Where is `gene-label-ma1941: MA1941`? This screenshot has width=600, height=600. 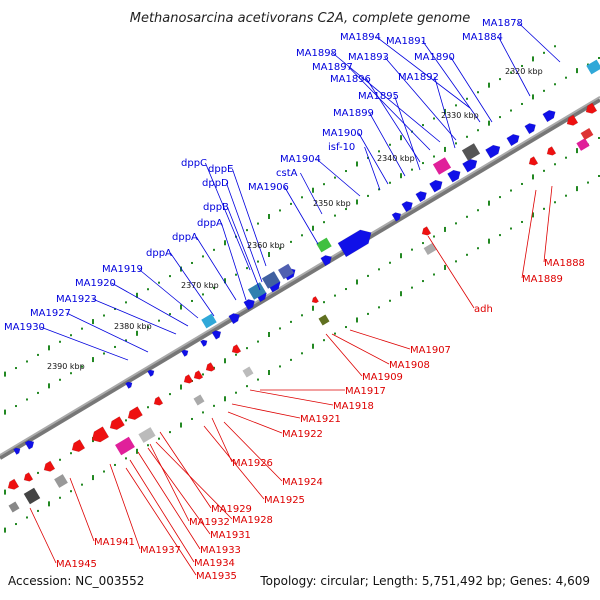
gene-label-ma1941: MA1941 is located at coordinates (114, 542).